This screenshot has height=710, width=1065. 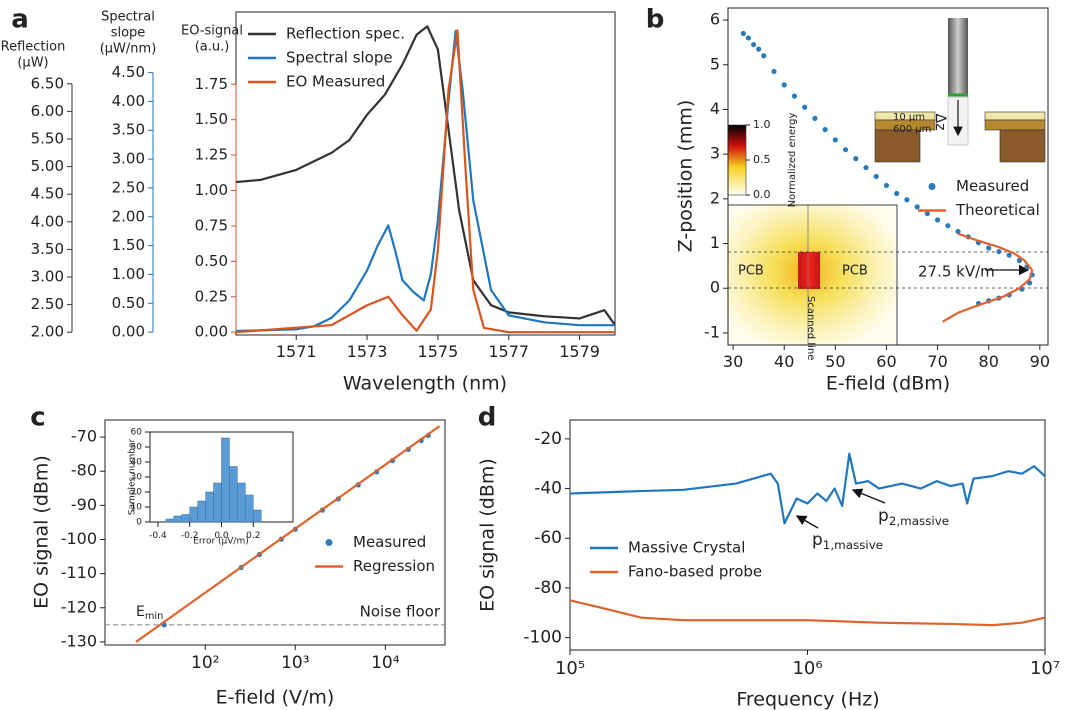 What do you see at coordinates (913, 517) in the screenshot?
I see `annotation: p2,massive` at bounding box center [913, 517].